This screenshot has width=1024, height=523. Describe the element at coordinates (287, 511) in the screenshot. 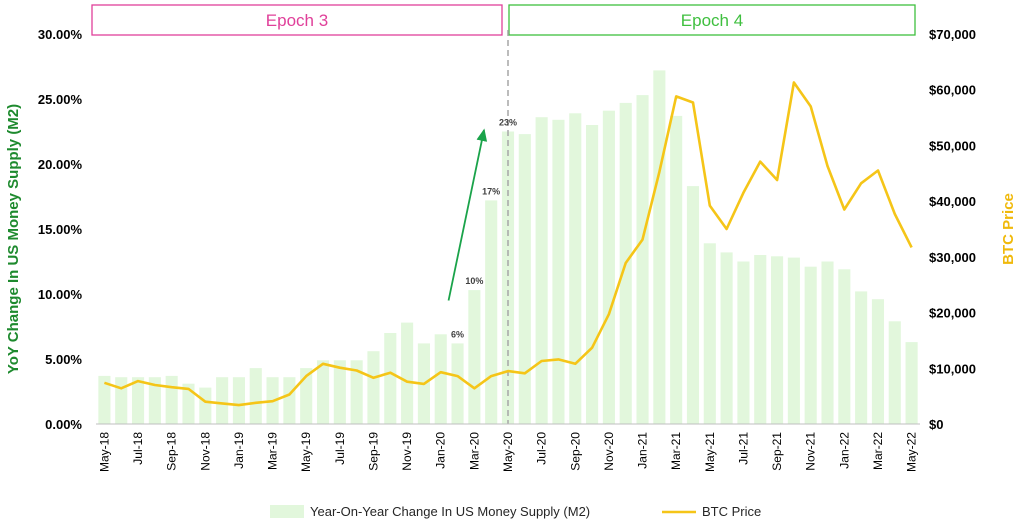

I see `legend-swatch-m2` at that location.